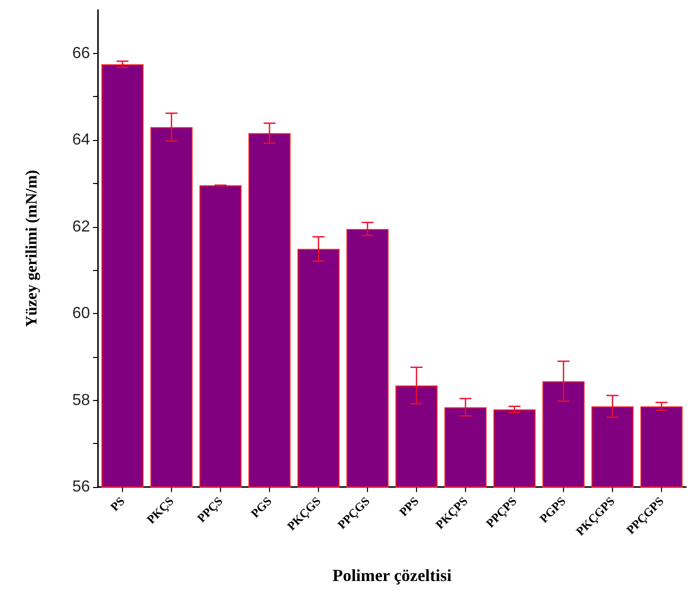 This screenshot has width=688, height=599. What do you see at coordinates (81, 487) in the screenshot?
I see `y-tick-label: 56` at bounding box center [81, 487].